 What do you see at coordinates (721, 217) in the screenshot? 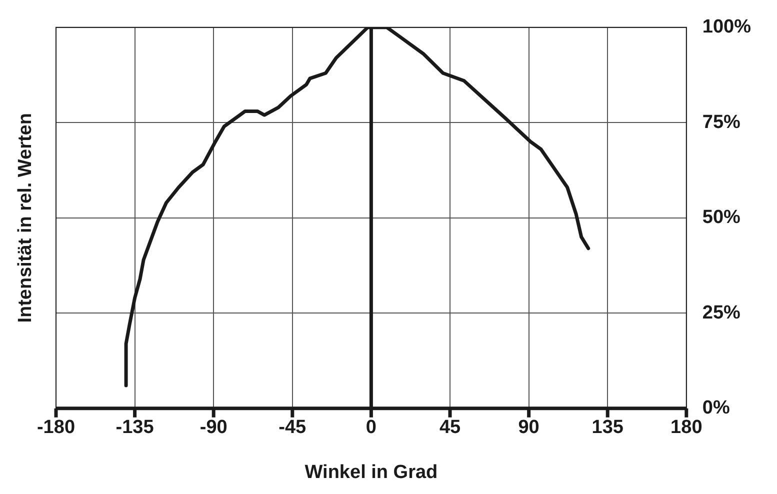
I see `y-tick-label: 50%` at bounding box center [721, 217].